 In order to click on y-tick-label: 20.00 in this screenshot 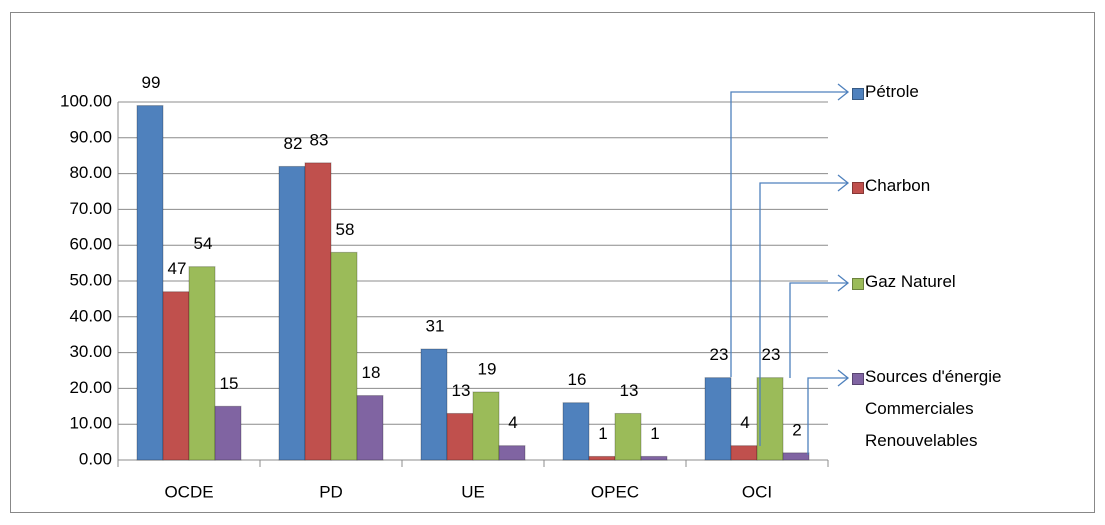, I will do `click(90, 387)`.